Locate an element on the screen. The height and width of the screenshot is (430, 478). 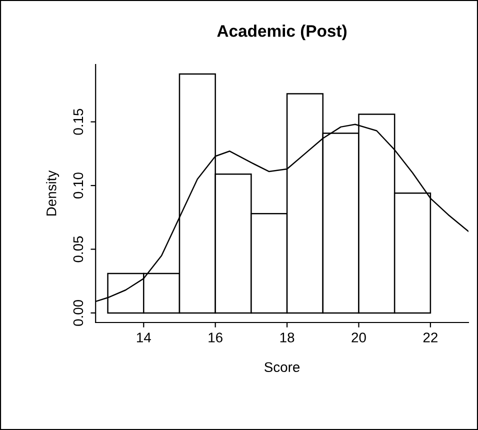
x-tick-label: 16 is located at coordinates (215, 337).